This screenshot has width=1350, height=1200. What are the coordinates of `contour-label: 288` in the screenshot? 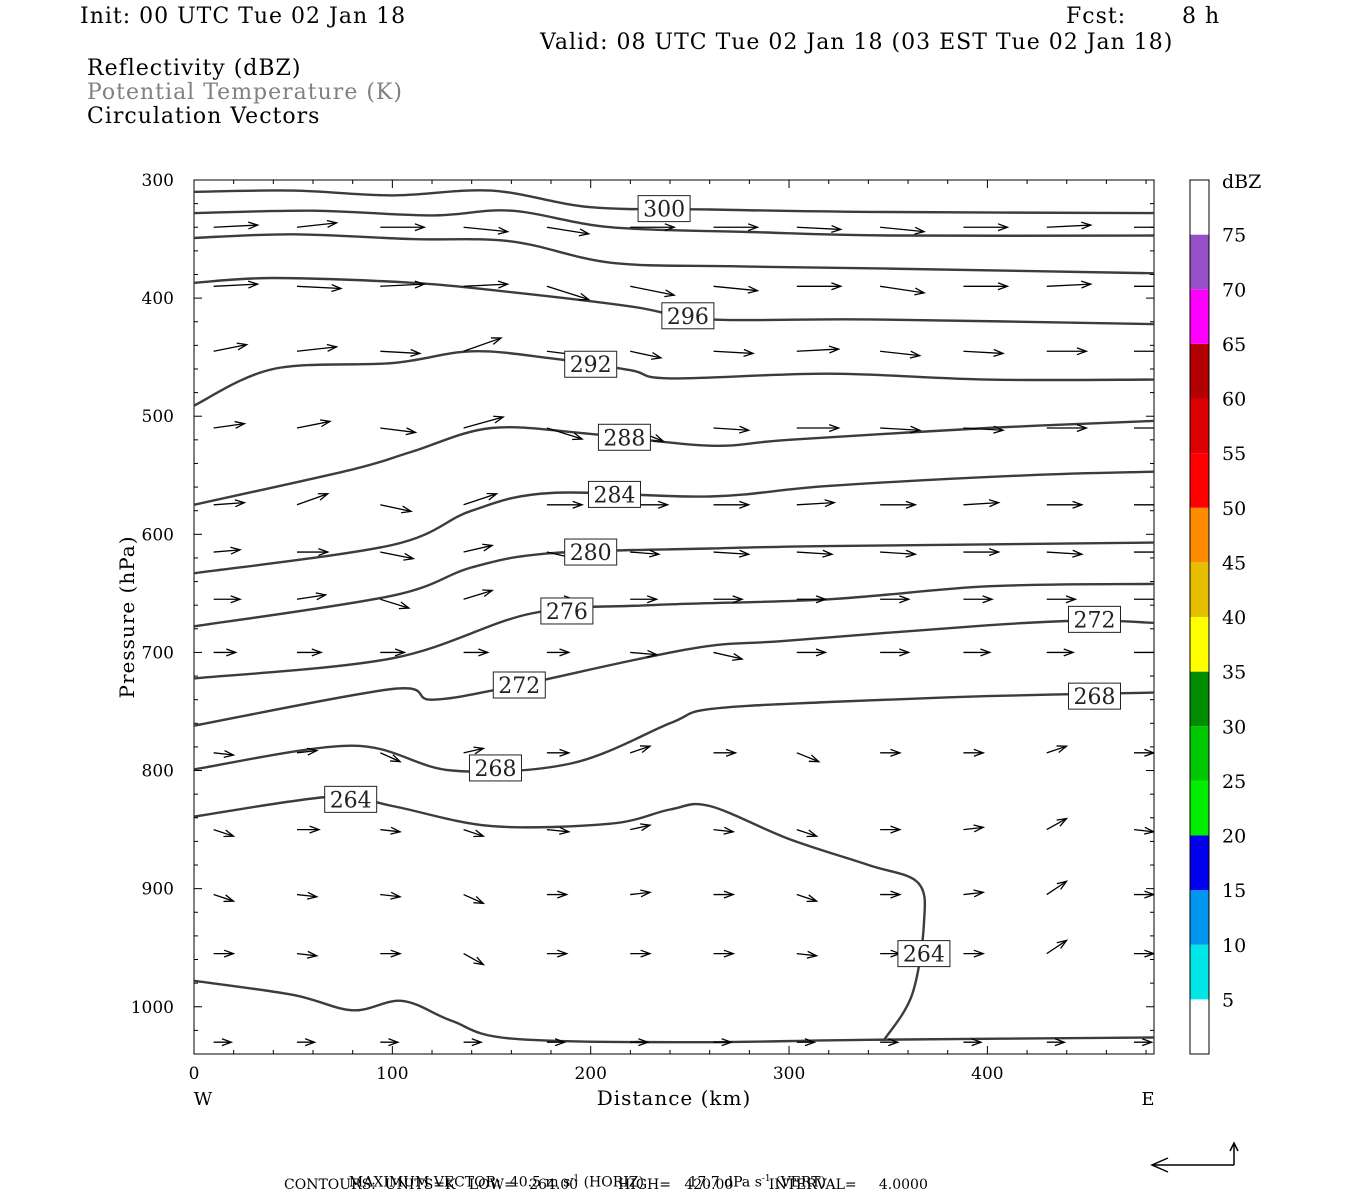 It's located at (624, 438).